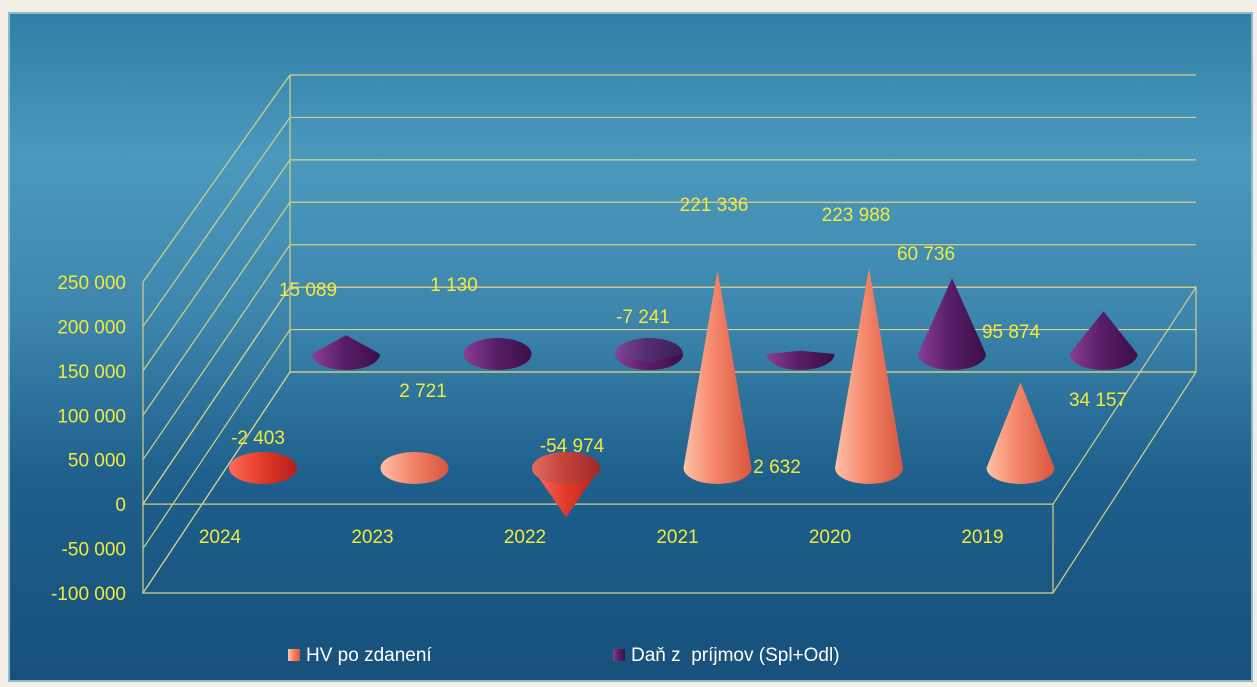  I want to click on x-tick-label: 2021, so click(677, 537).